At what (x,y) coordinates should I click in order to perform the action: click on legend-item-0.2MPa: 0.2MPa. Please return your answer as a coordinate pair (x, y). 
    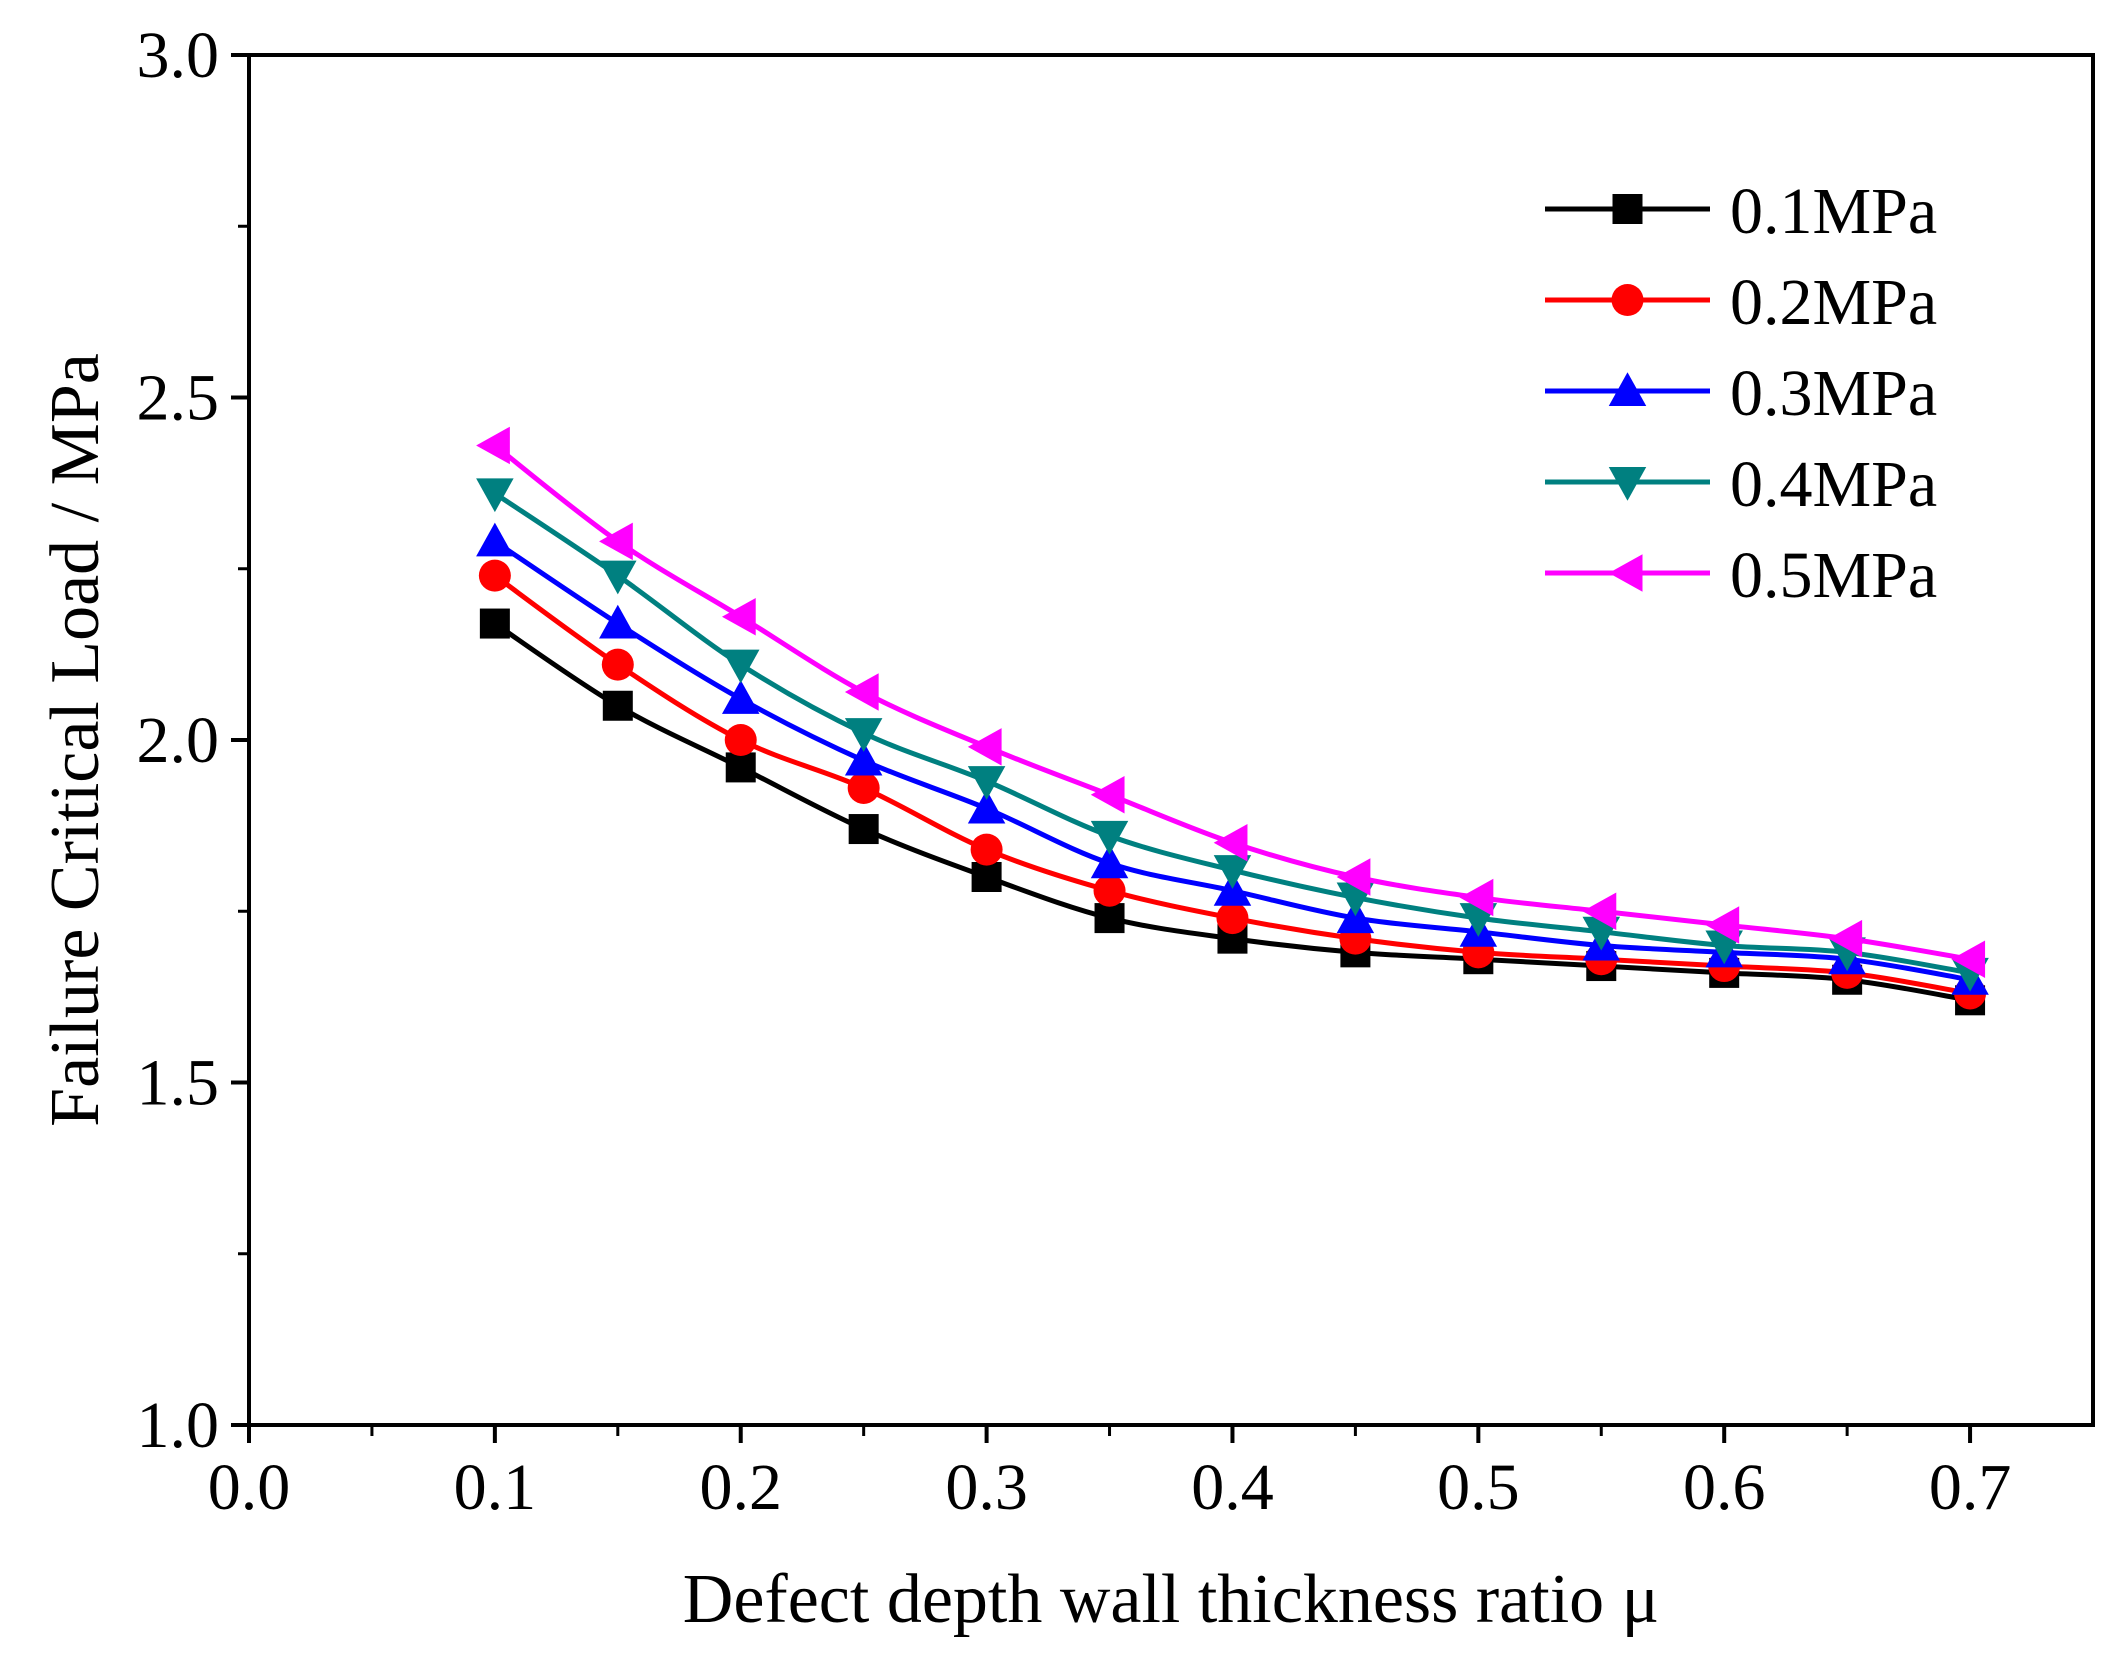
    Looking at the image, I should click on (1741, 302).